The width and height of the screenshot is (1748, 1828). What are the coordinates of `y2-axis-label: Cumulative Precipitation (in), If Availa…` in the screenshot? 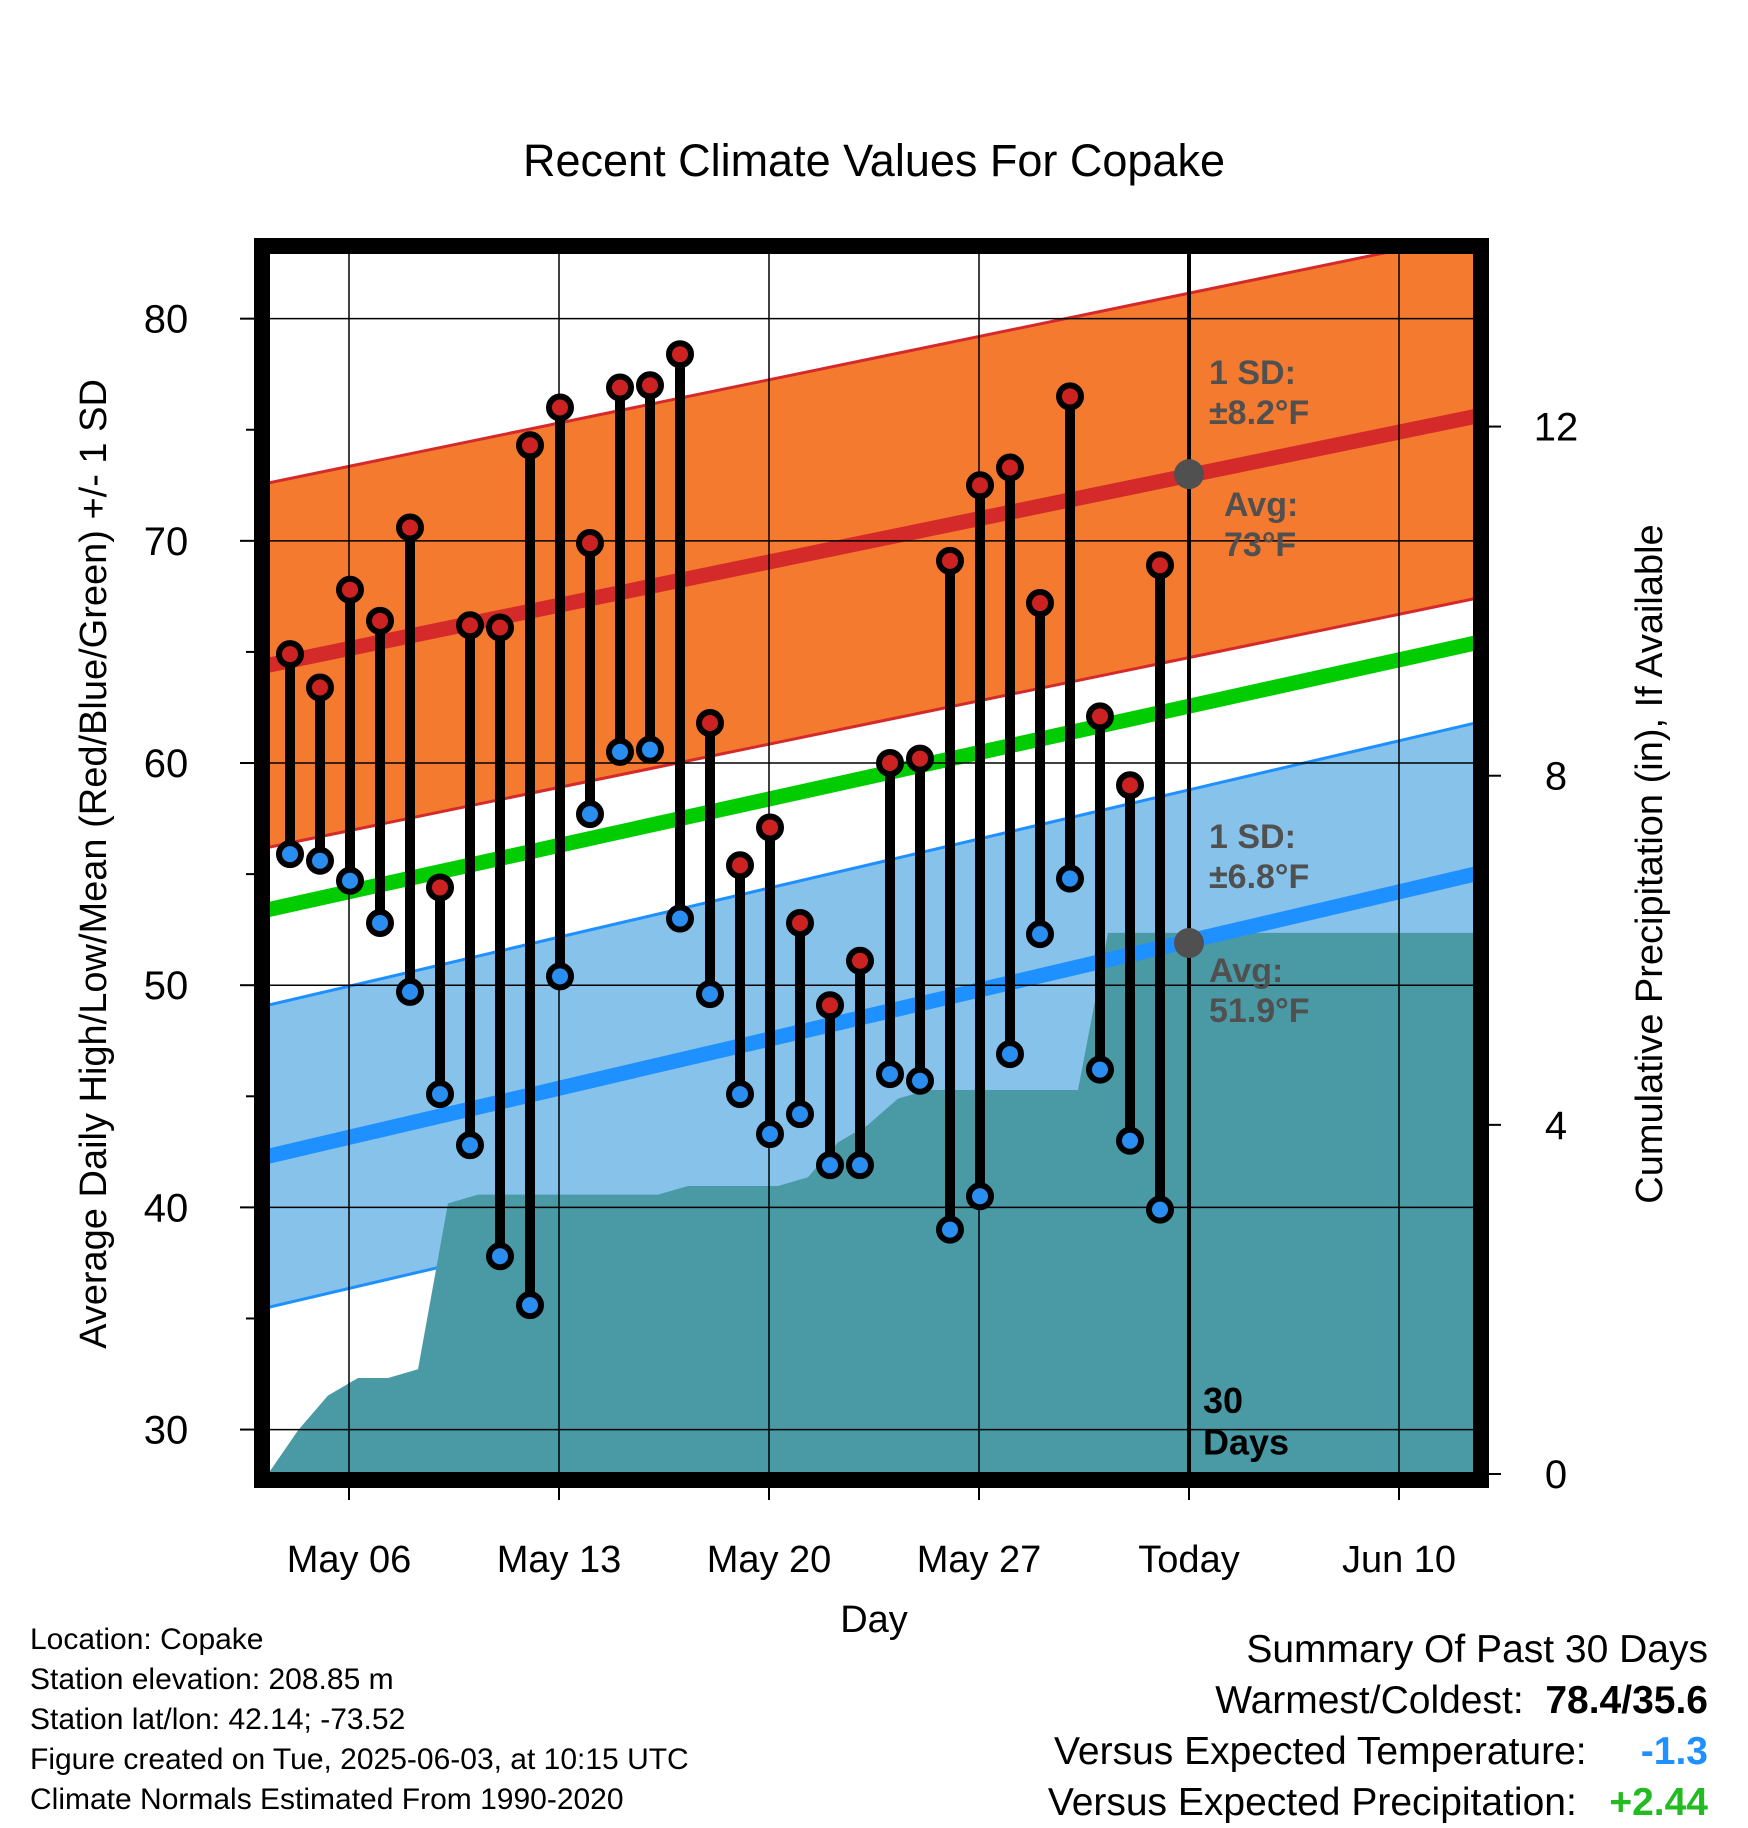 It's located at (1650, 863).